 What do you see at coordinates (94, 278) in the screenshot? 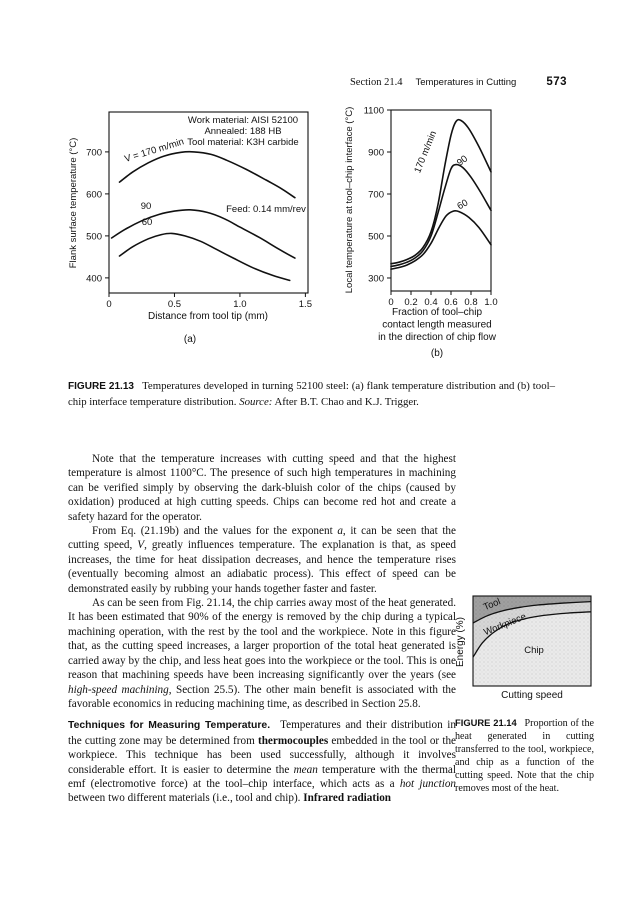
I see `y-tick-label: 400` at bounding box center [94, 278].